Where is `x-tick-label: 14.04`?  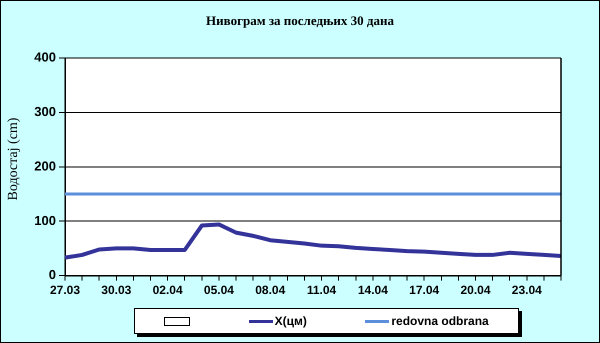 x-tick-label: 14.04 is located at coordinates (373, 290).